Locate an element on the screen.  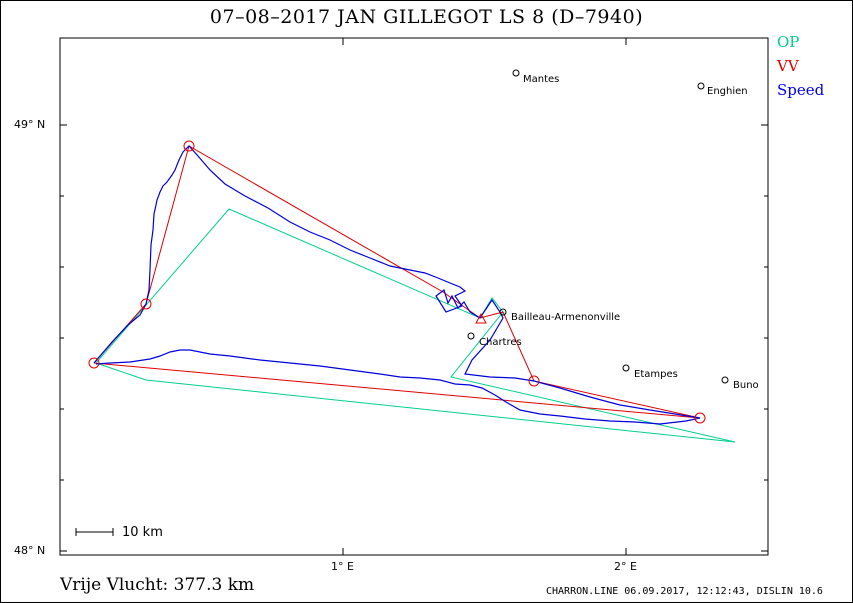
y-axis-label: 48° N is located at coordinates (30, 550).